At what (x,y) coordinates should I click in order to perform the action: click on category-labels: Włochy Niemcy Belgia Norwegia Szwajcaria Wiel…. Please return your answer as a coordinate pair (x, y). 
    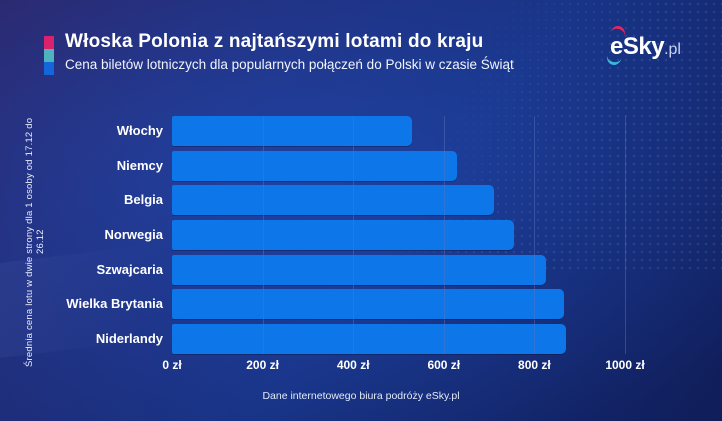
    Looking at the image, I should click on (101, 235).